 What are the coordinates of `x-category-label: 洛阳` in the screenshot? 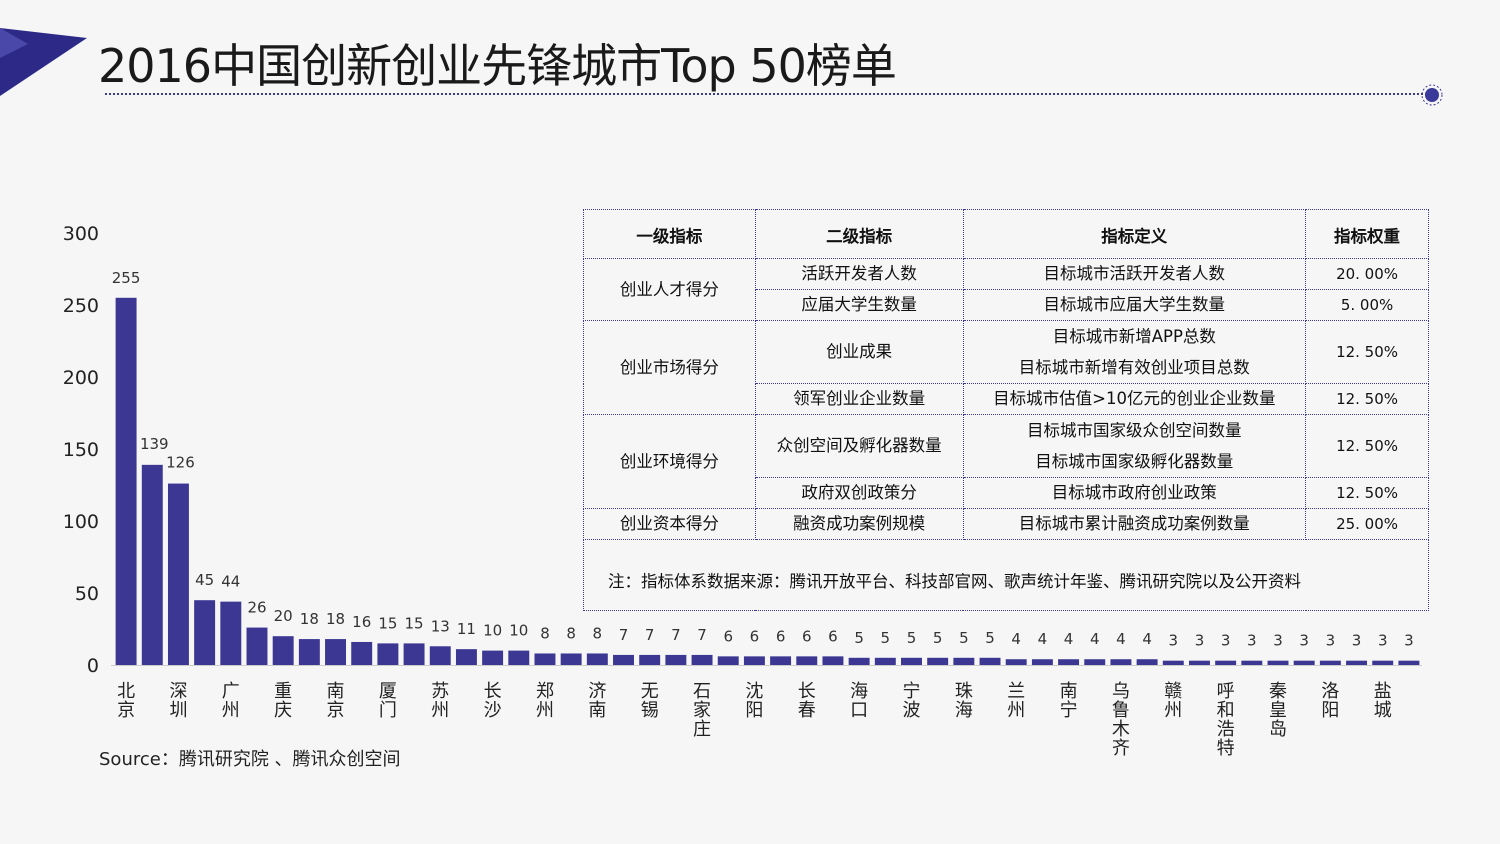 It's located at (1330, 701).